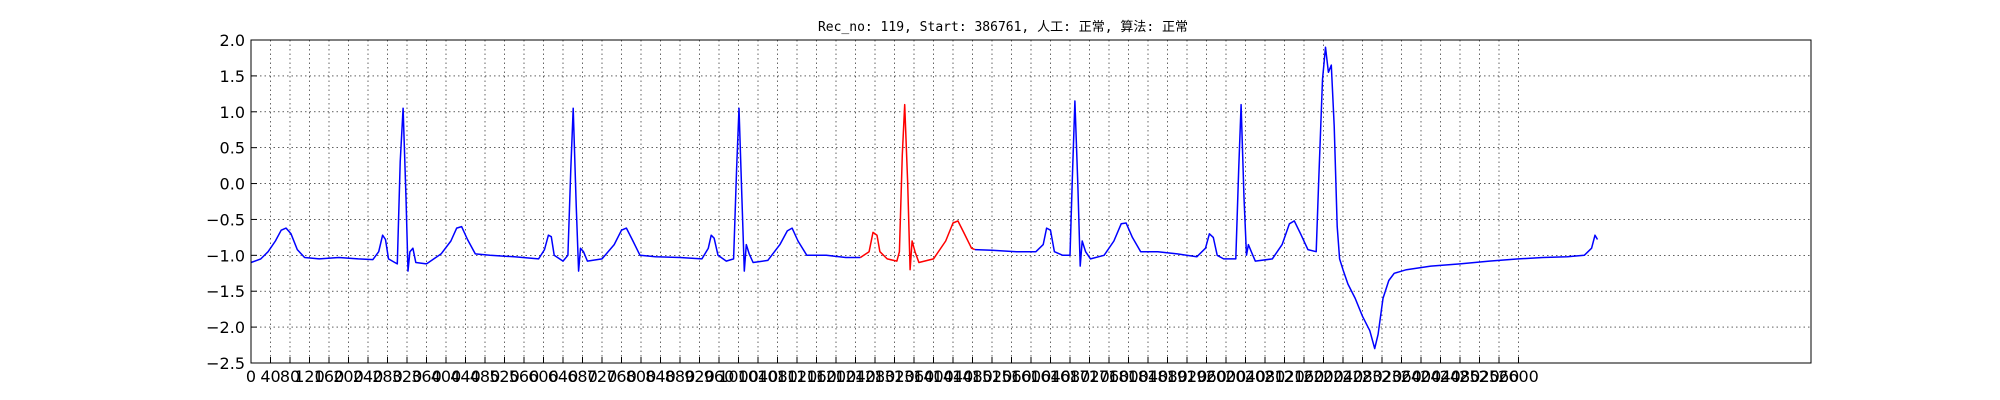 The width and height of the screenshot is (2000, 400). Describe the element at coordinates (232, 112) in the screenshot. I see `y-tick-label: 1.0` at that location.